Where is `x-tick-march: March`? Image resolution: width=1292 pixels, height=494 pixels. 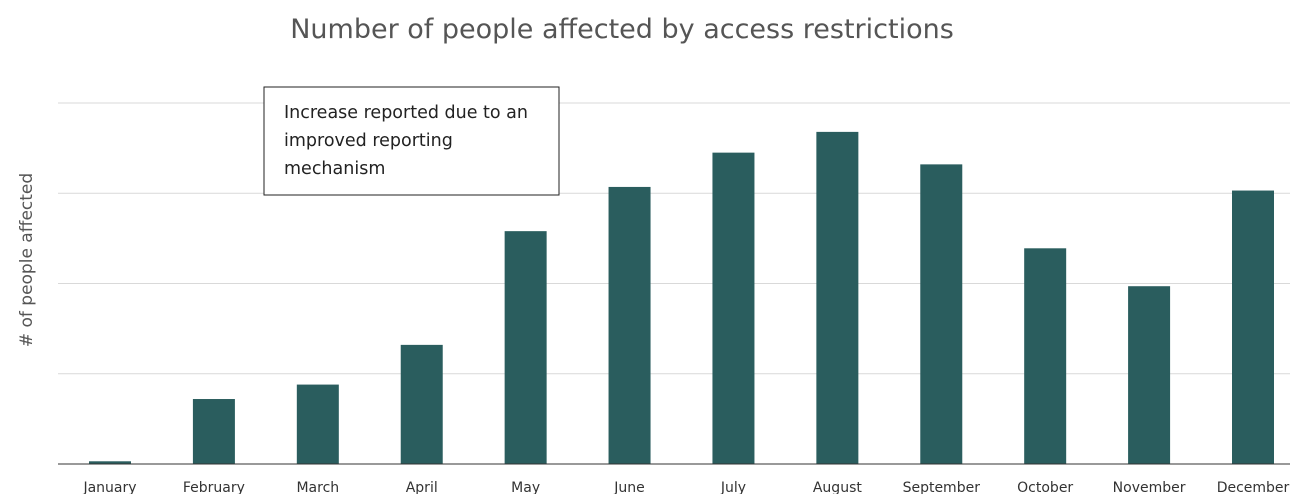
x-tick-march: March is located at coordinates (317, 487).